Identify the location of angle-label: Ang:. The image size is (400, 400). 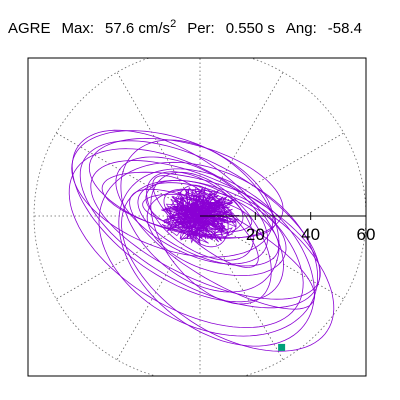
(301, 28).